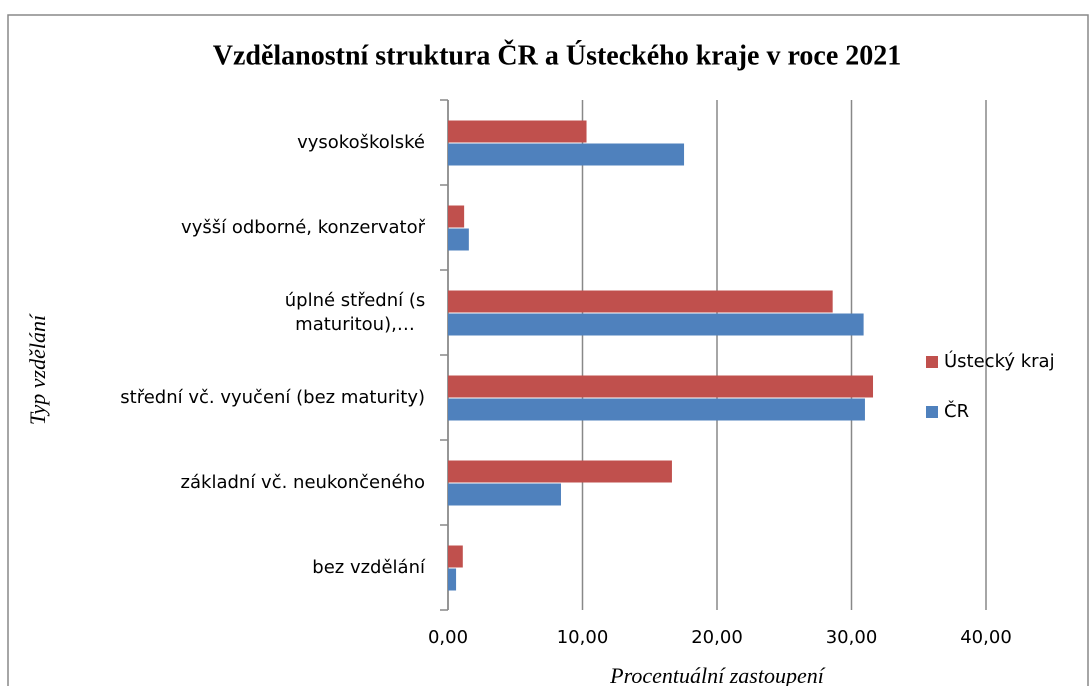 The height and width of the screenshot is (686, 1091). What do you see at coordinates (368, 567) in the screenshot?
I see `y-tick-label: bez vzdělání` at bounding box center [368, 567].